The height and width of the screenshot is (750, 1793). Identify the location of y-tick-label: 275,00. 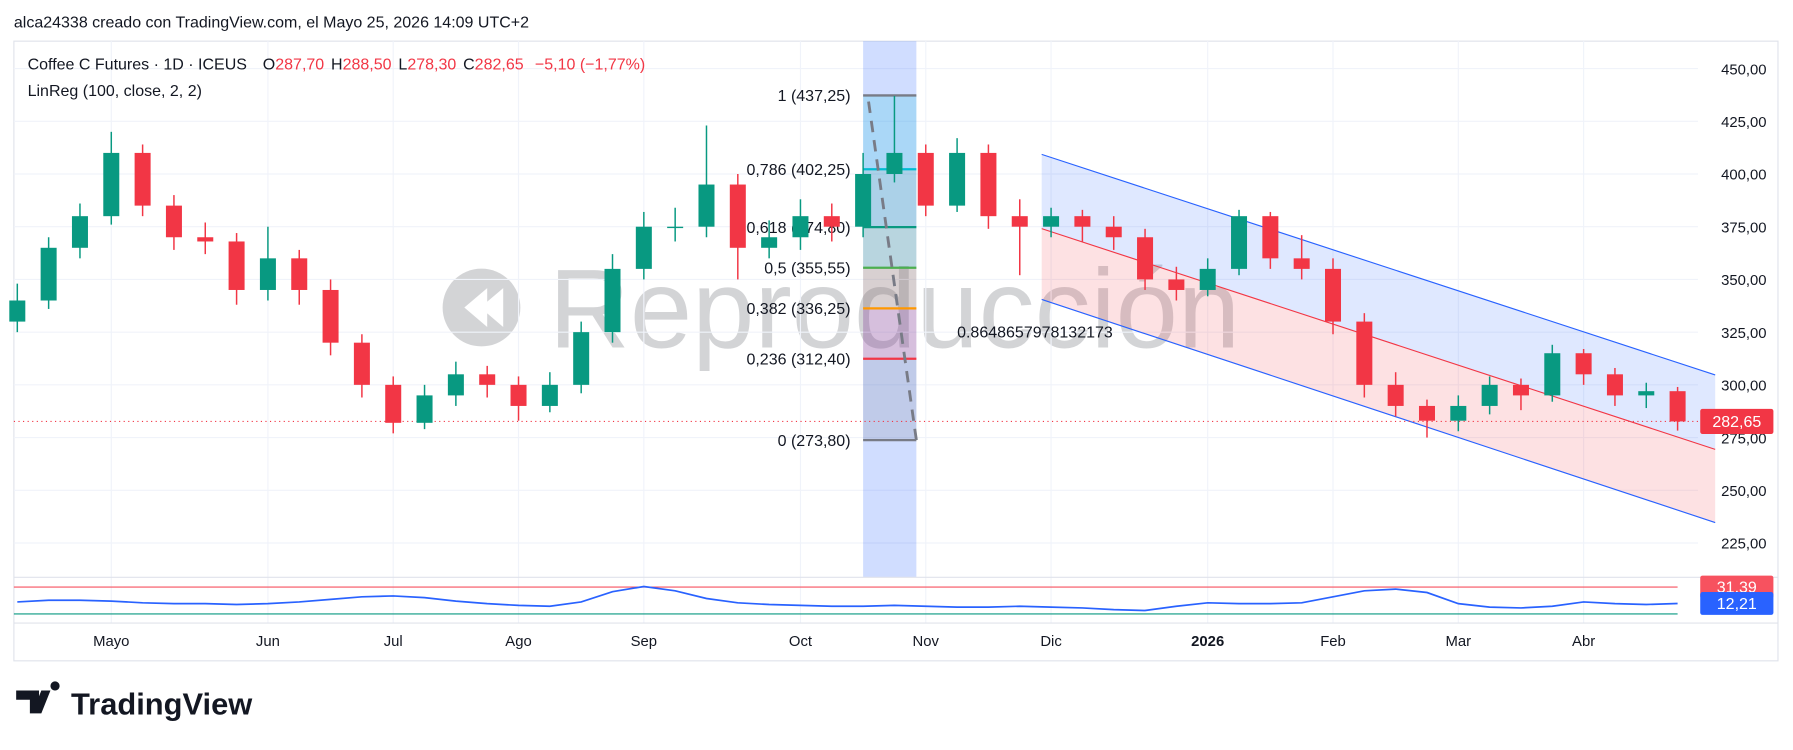
(1743, 439).